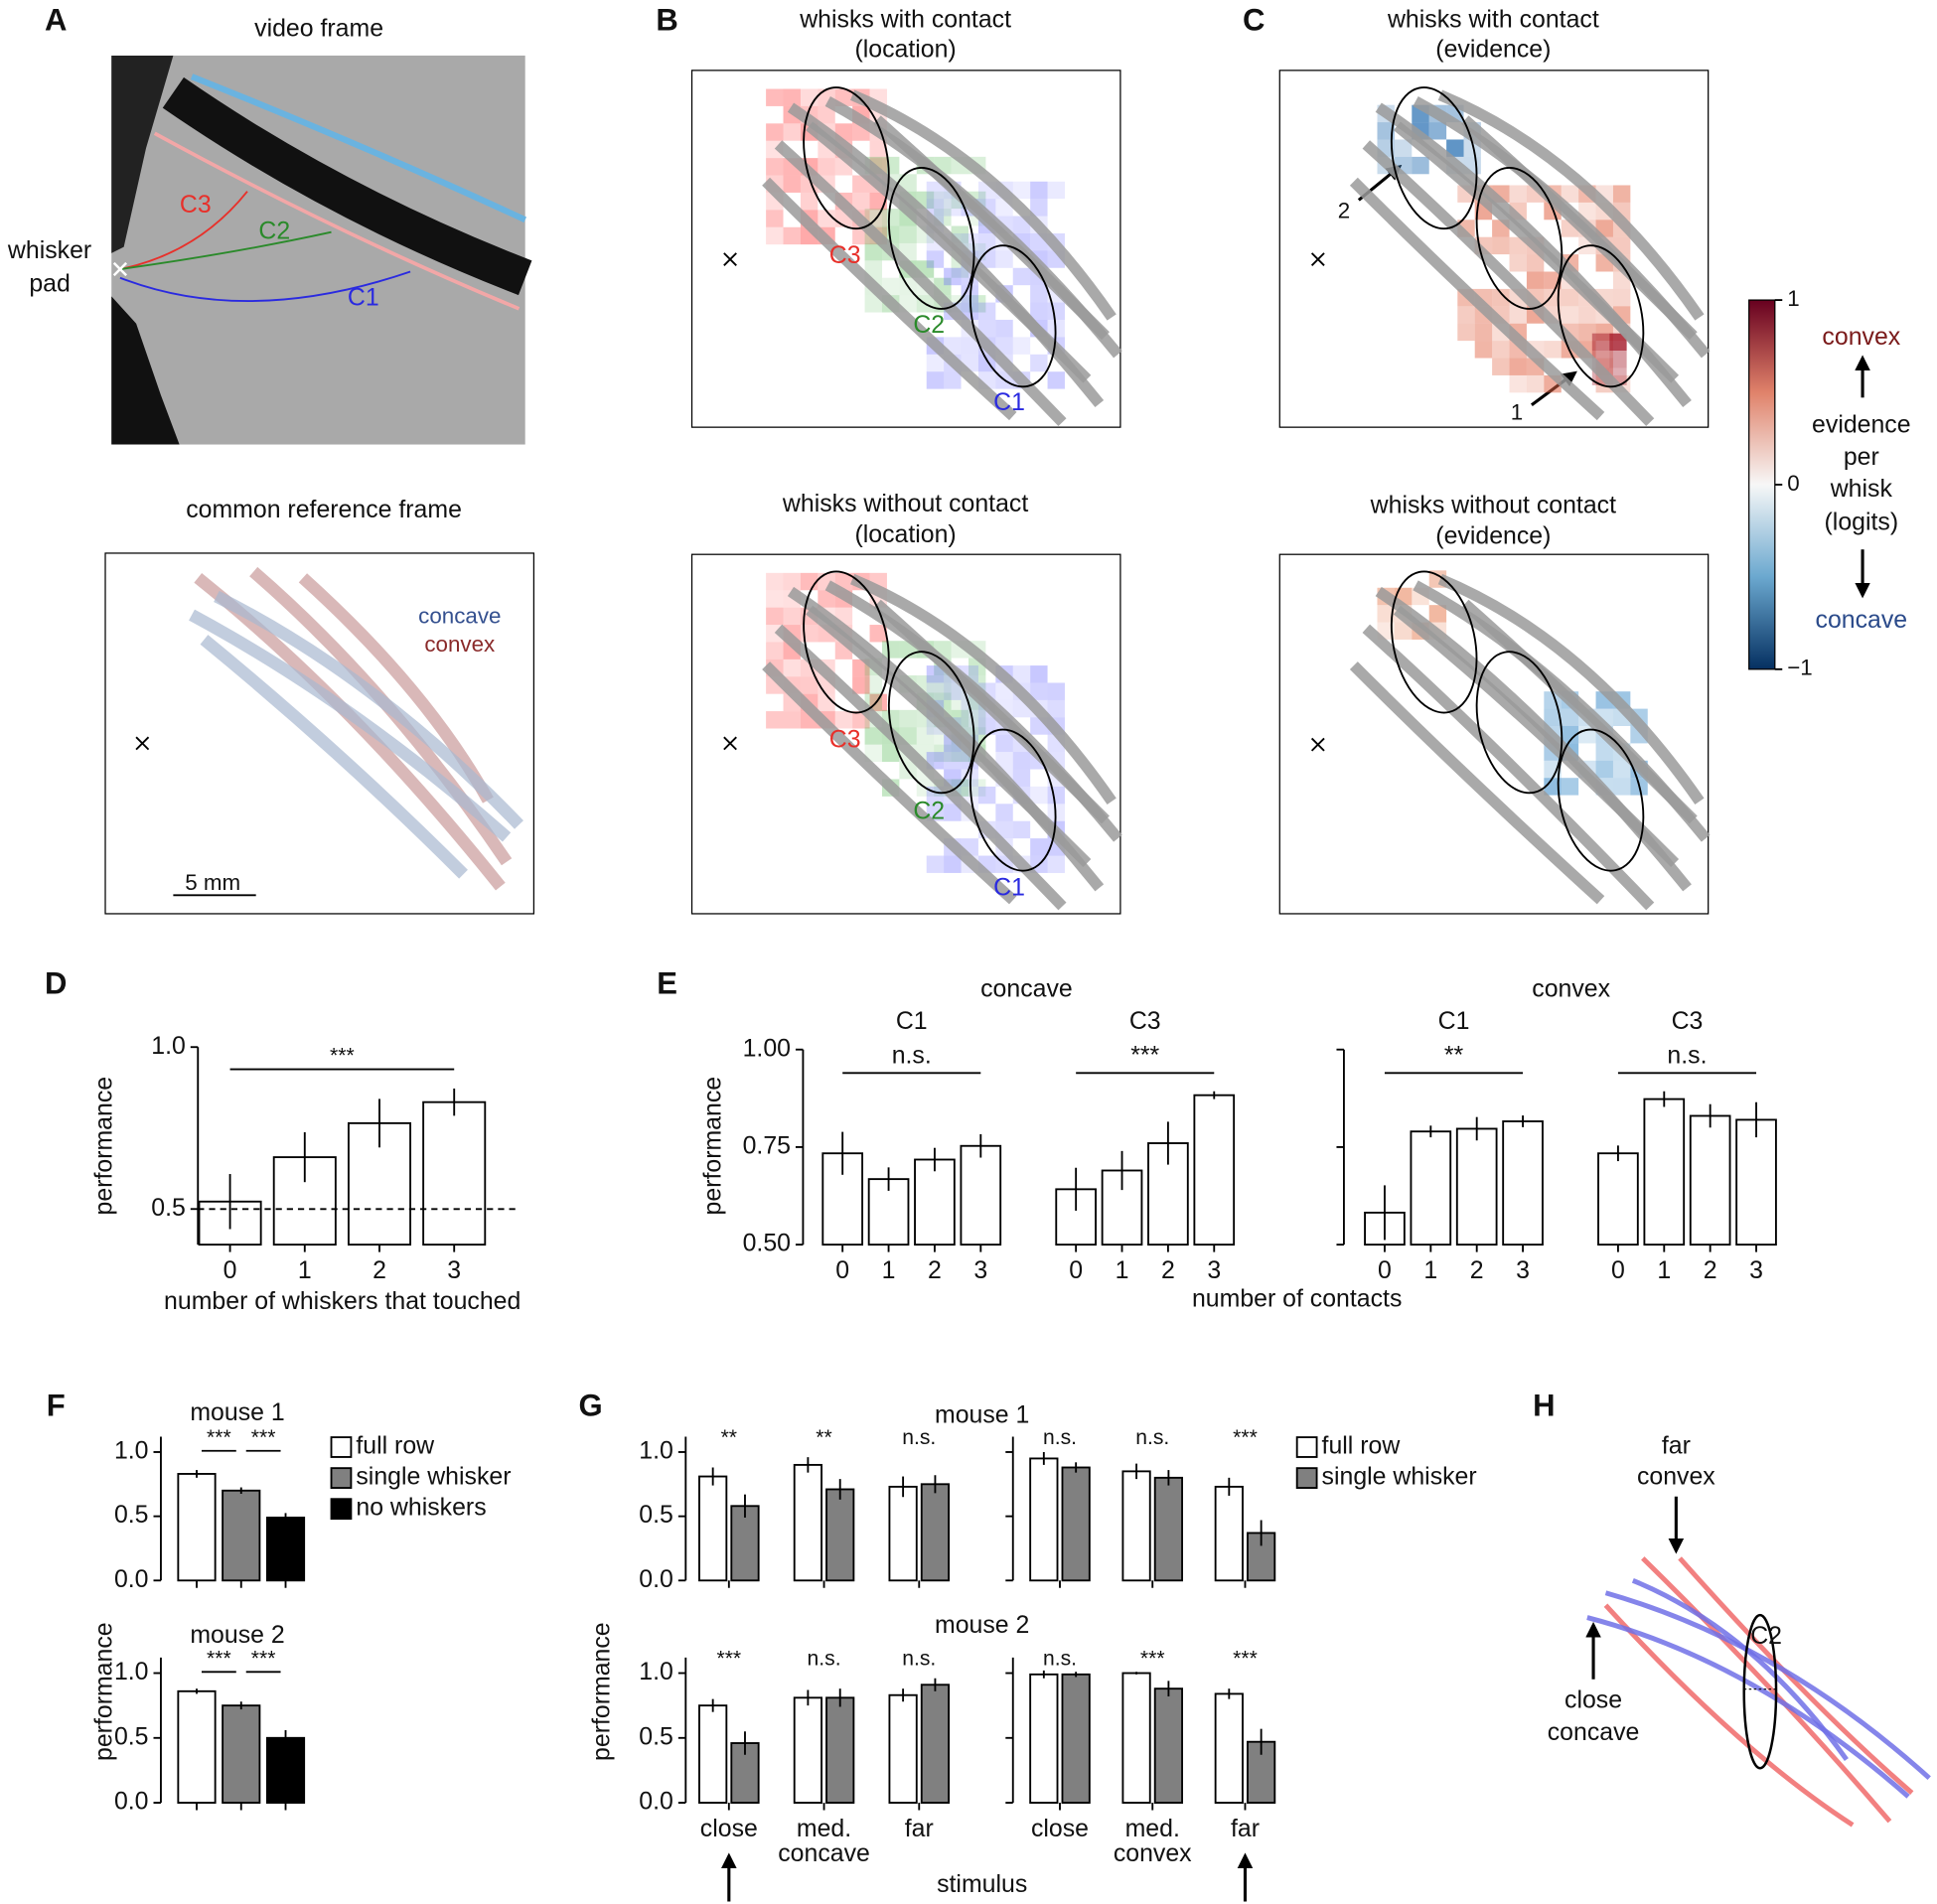 The height and width of the screenshot is (1904, 1937). What do you see at coordinates (324, 509) in the screenshot?
I see `panel-title: common reference frame` at bounding box center [324, 509].